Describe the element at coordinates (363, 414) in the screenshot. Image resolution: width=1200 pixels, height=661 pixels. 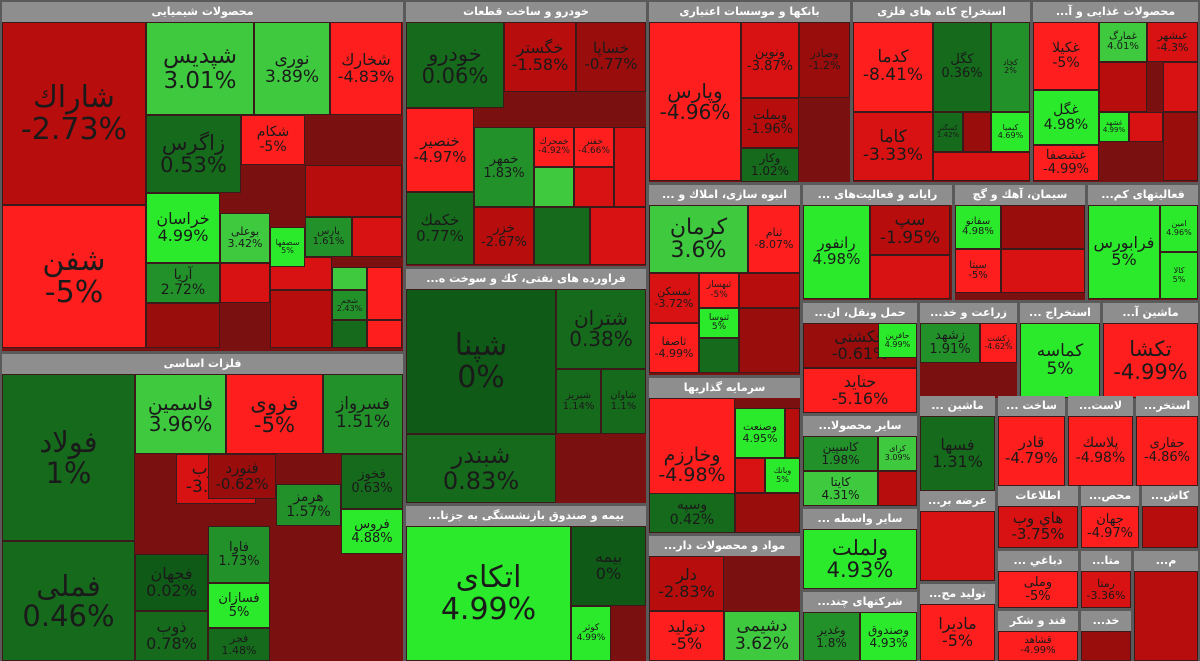
I see `stock-tile: فسرواز 1.51%` at that location.